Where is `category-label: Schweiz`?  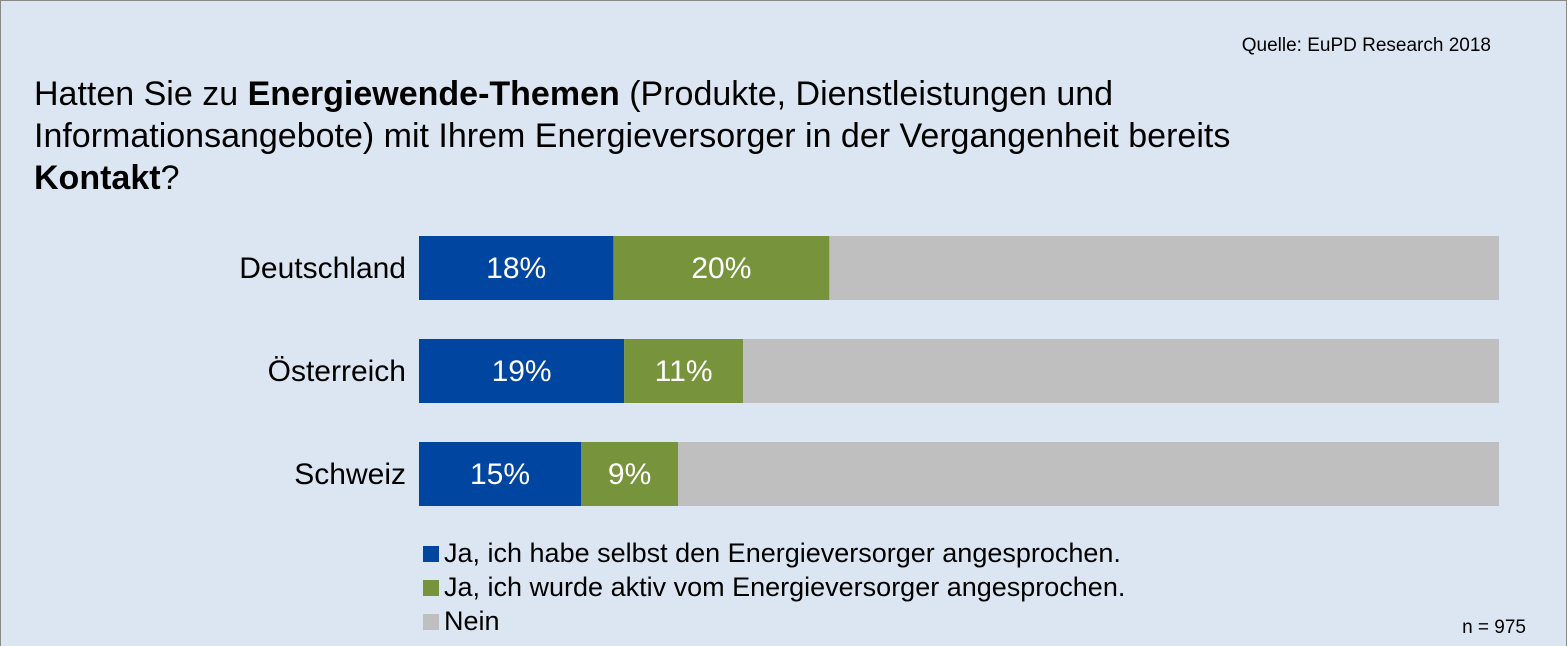
category-label: Schweiz is located at coordinates (350, 474).